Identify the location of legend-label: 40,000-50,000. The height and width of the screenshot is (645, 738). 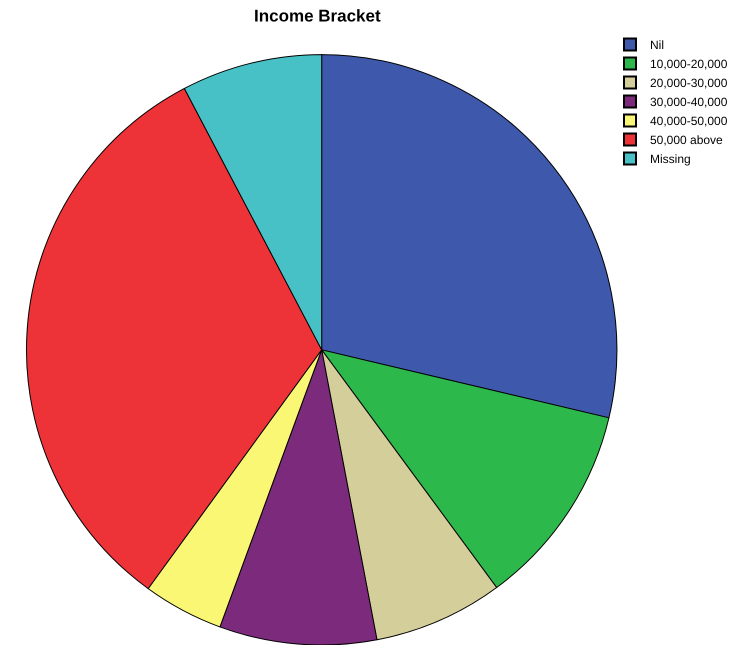
(689, 121).